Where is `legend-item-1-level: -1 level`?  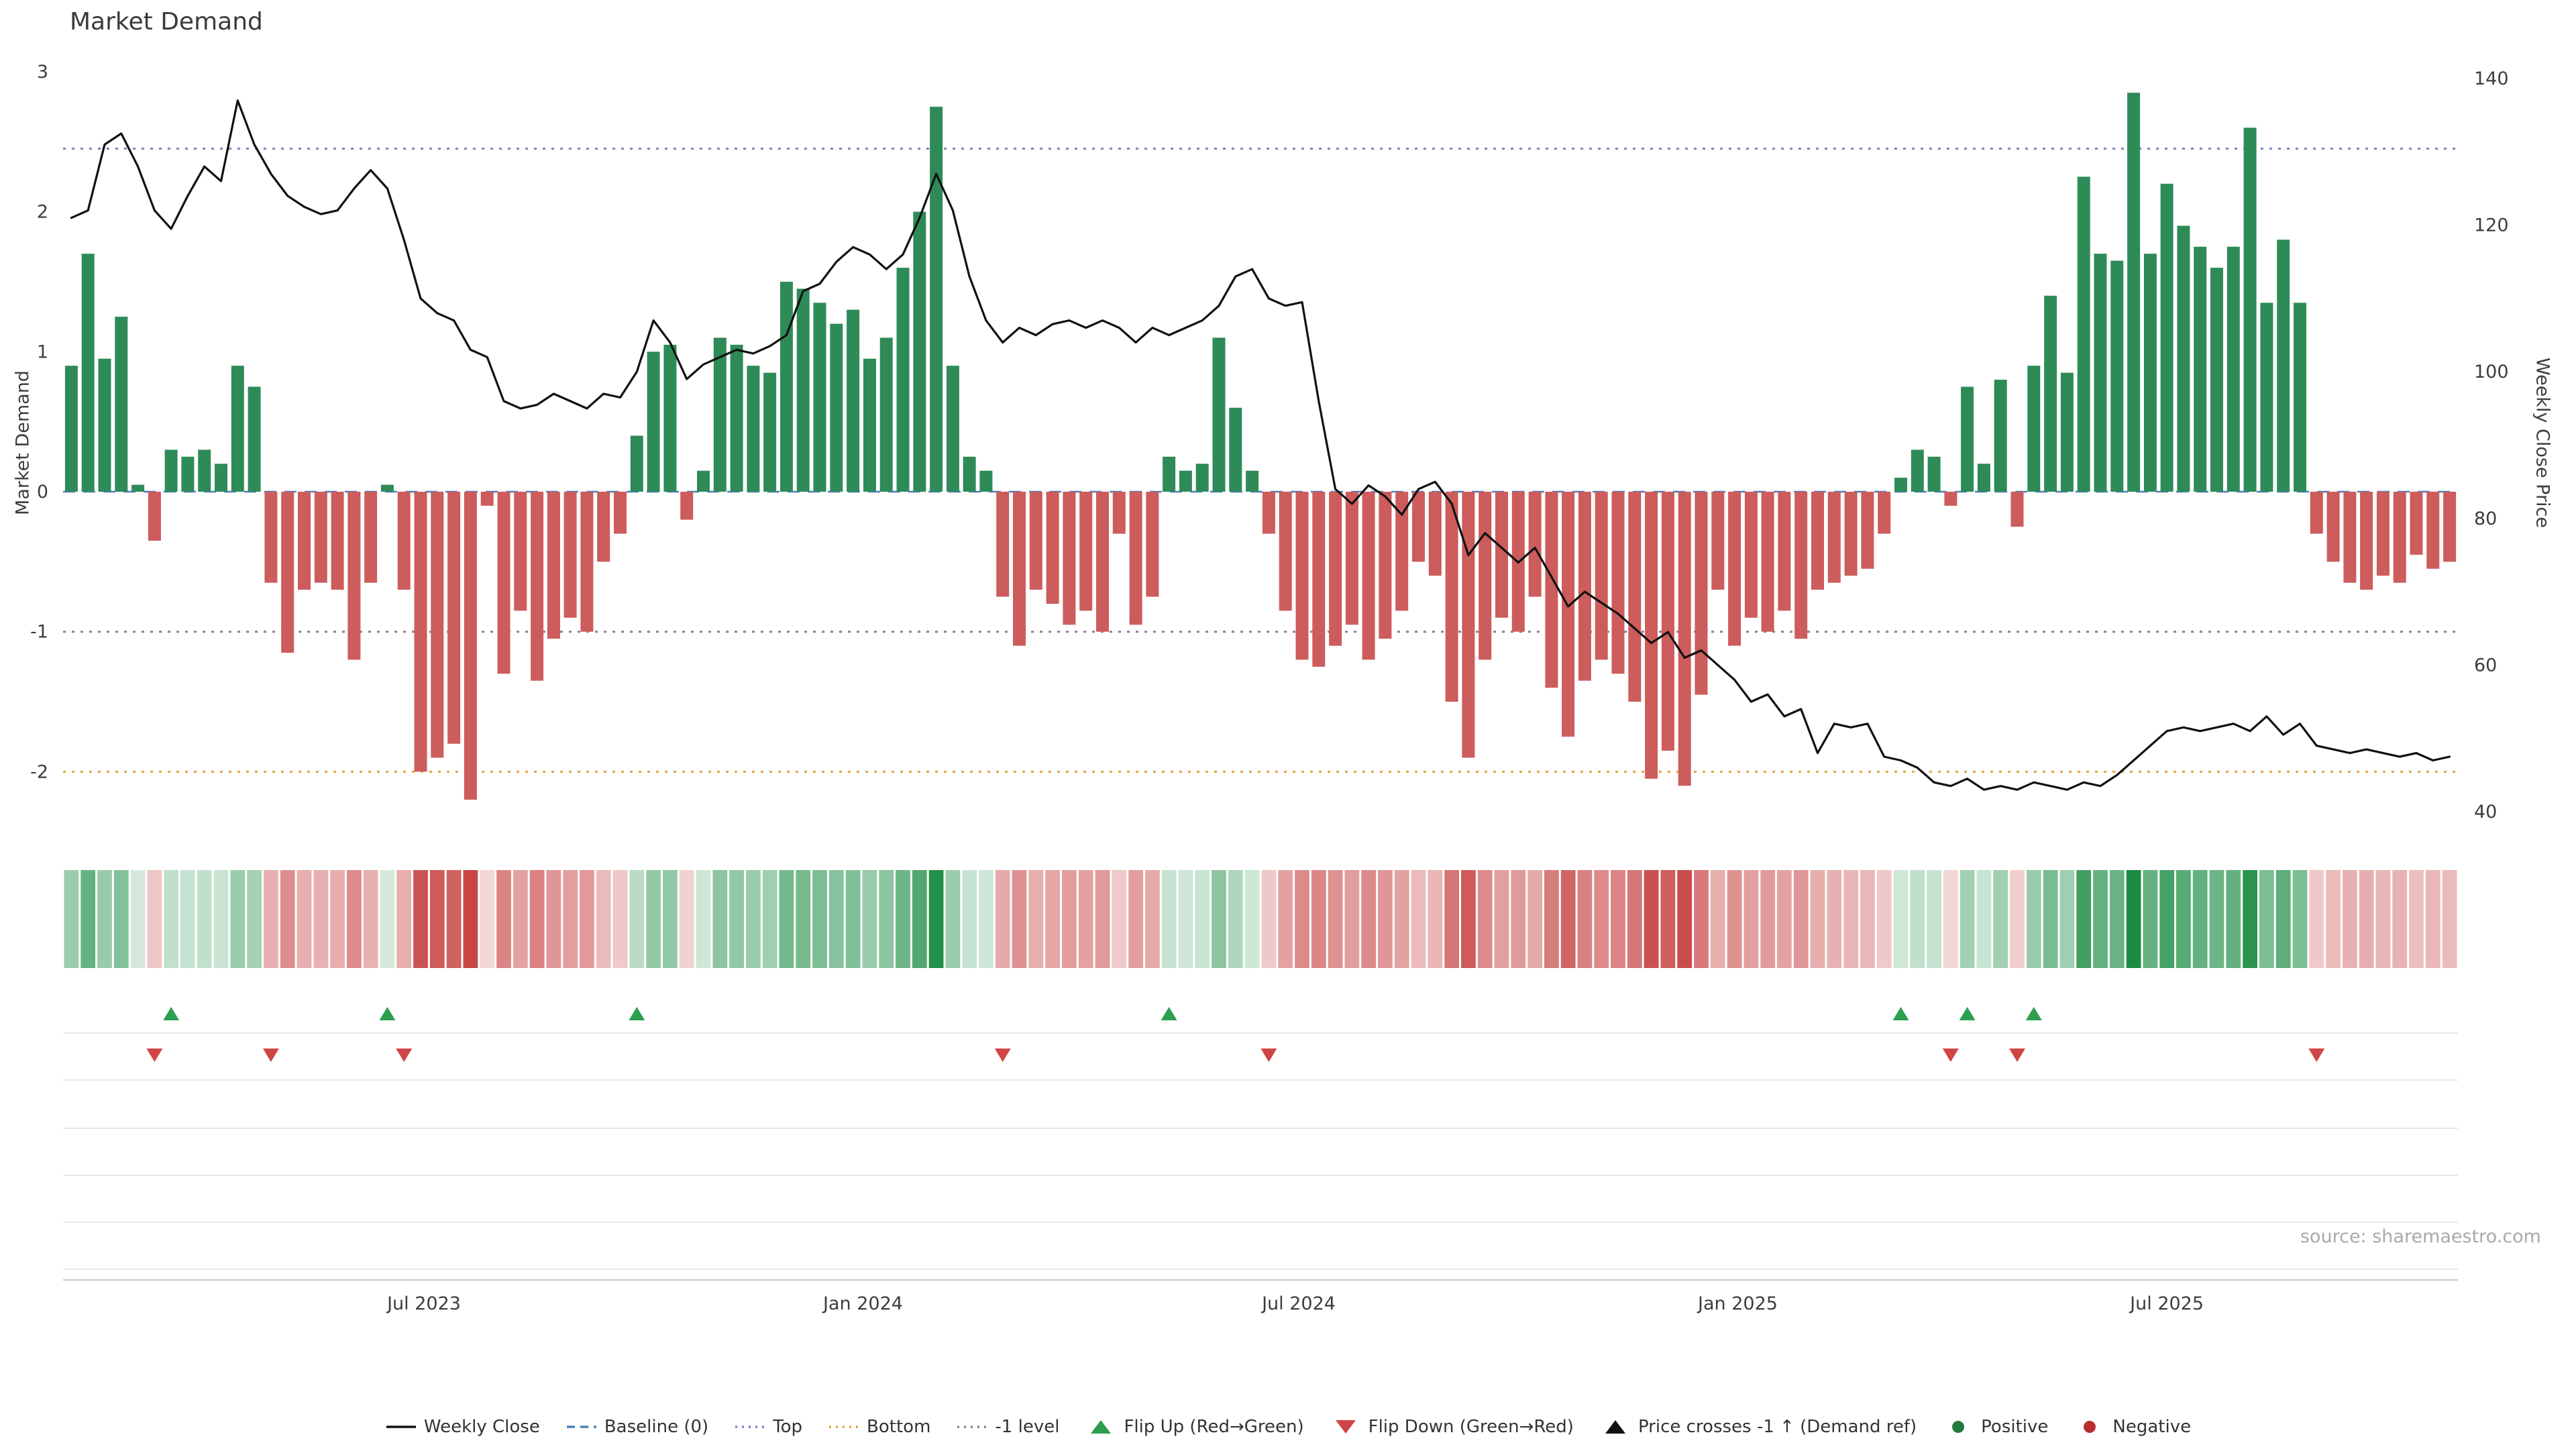 legend-item-1-level: -1 level is located at coordinates (1007, 1427).